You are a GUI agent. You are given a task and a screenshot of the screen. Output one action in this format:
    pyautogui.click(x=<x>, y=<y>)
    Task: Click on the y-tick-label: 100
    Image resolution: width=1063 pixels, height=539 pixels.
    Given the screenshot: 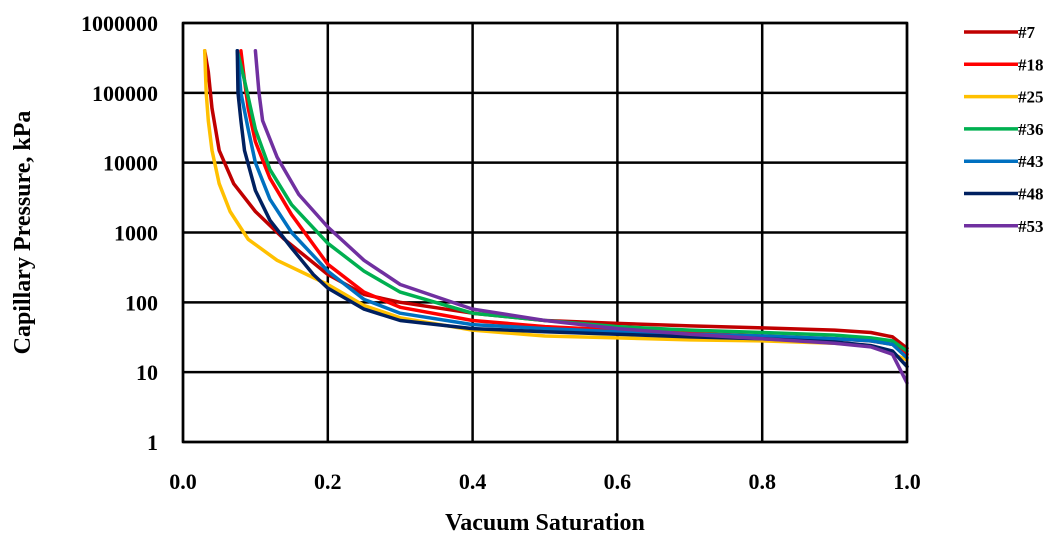 What is the action you would take?
    pyautogui.click(x=141, y=302)
    